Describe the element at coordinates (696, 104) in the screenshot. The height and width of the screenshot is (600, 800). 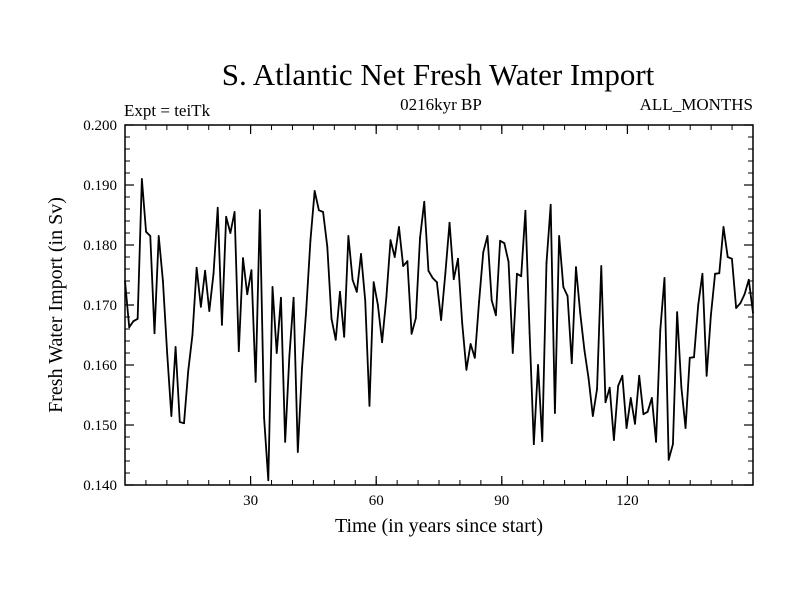
I see `months-label: ALL_MONTHS` at that location.